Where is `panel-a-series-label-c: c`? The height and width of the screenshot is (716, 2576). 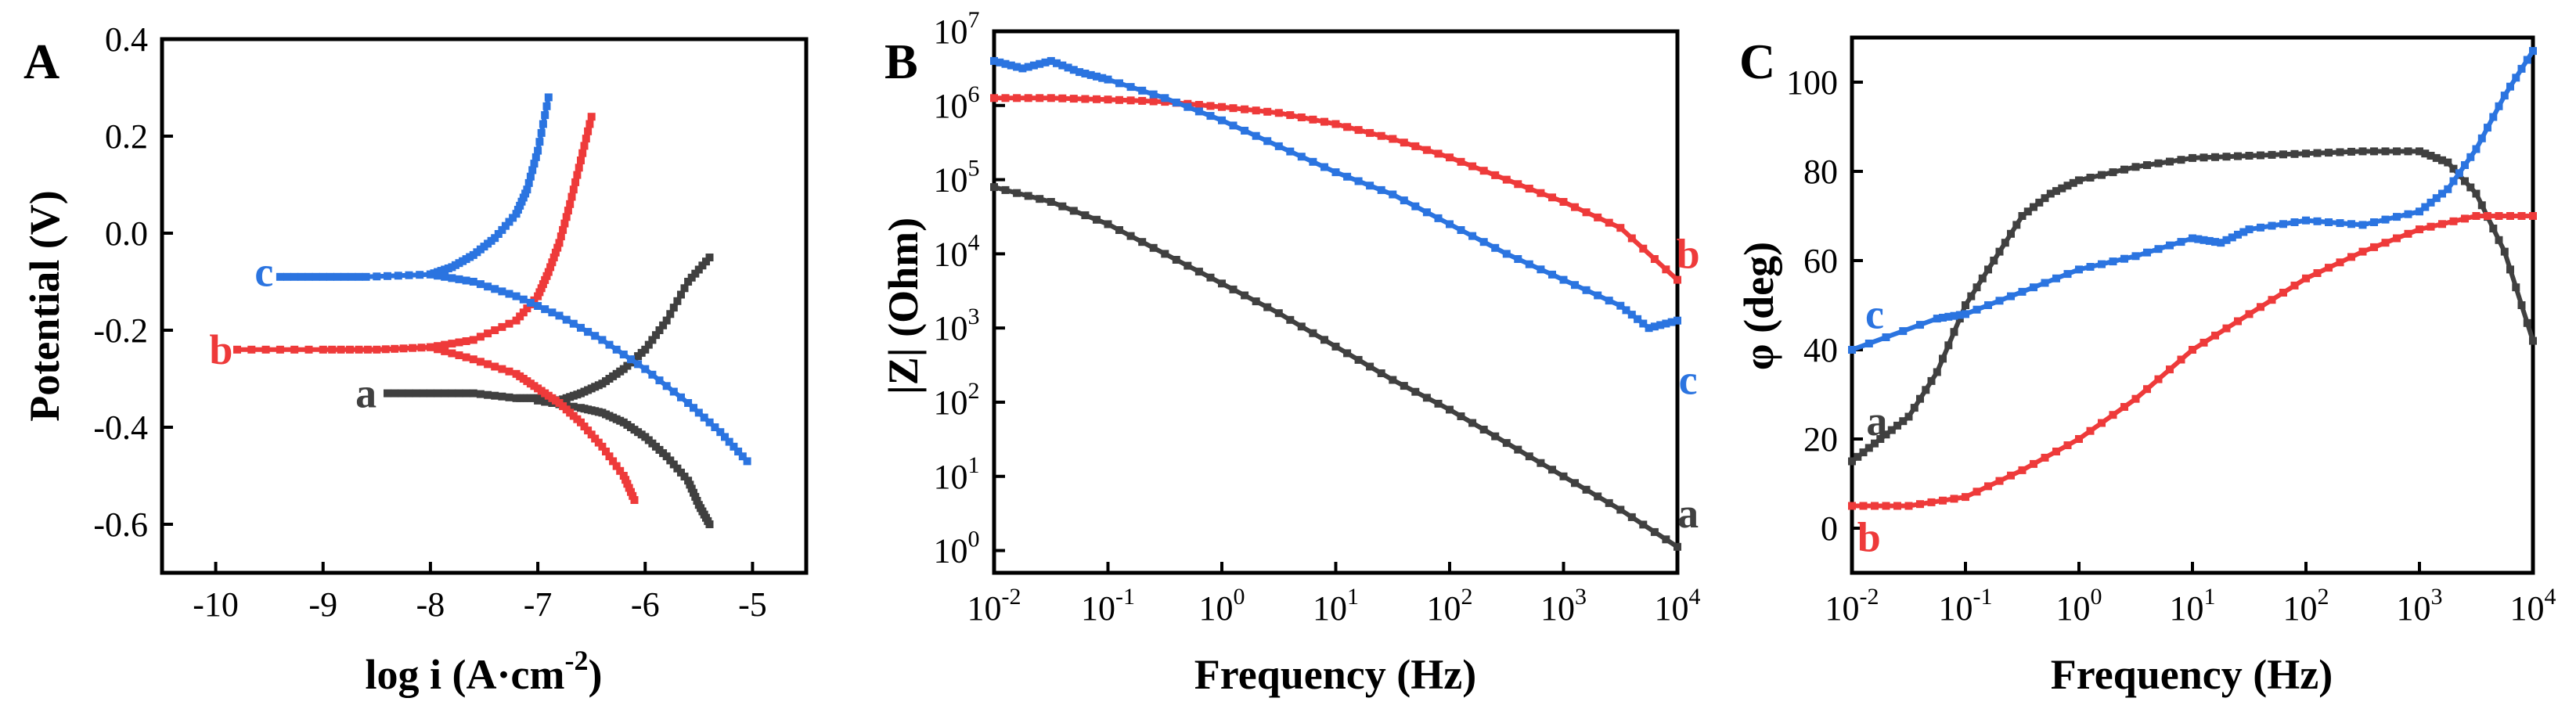
panel-a-series-label-c: c is located at coordinates (263, 272).